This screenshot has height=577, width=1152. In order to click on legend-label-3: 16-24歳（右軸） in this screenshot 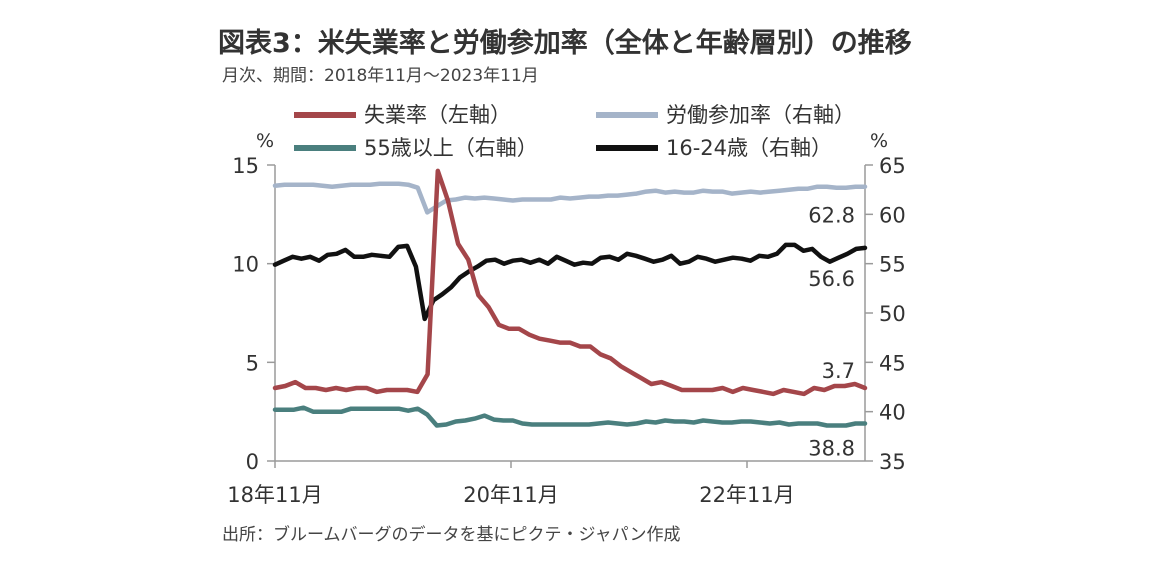, I will do `click(749, 148)`.